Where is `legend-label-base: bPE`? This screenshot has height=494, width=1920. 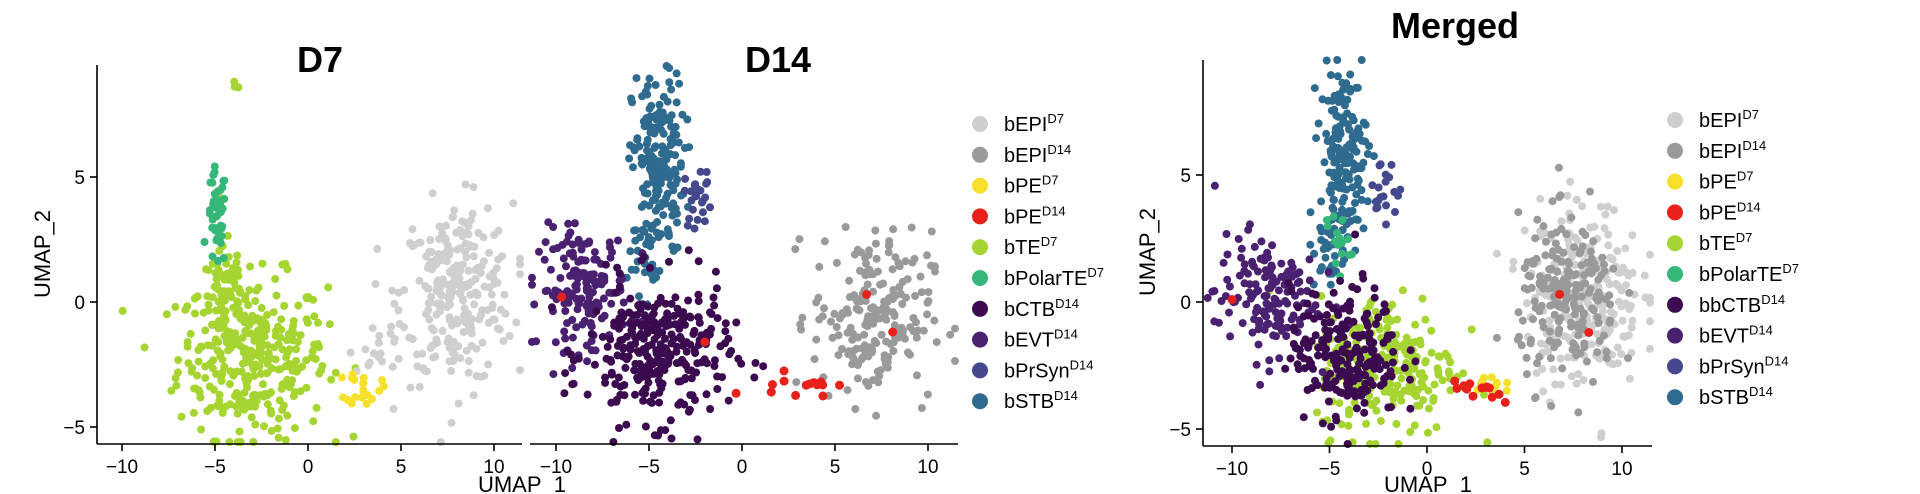
legend-label-base: bPE is located at coordinates (1718, 183).